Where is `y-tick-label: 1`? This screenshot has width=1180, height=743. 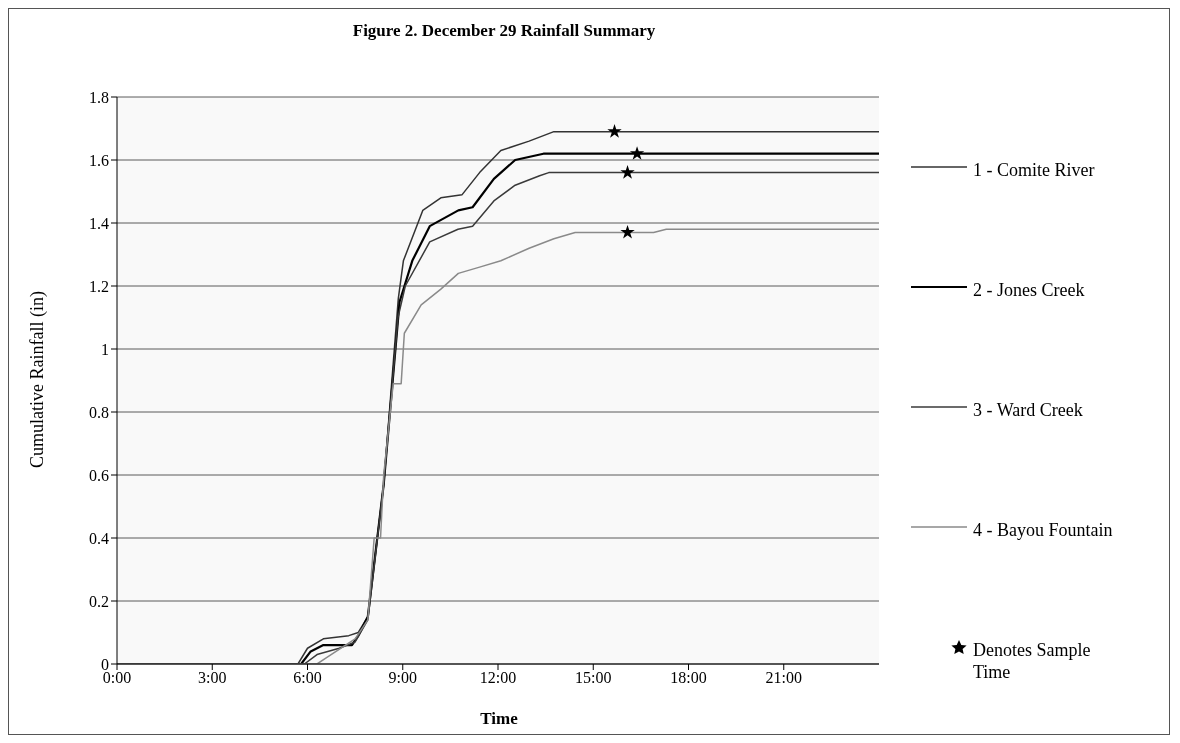
y-tick-label: 1 is located at coordinates (105, 349).